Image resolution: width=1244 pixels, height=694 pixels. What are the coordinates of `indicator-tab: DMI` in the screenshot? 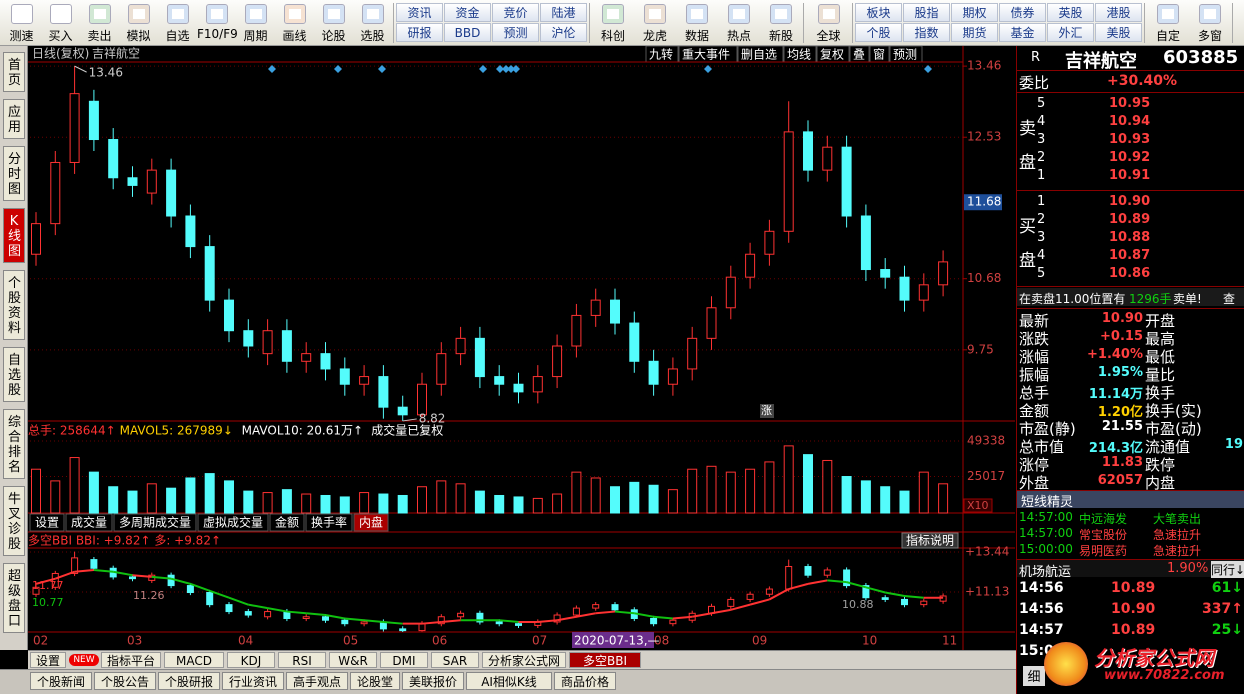 It's located at (404, 660).